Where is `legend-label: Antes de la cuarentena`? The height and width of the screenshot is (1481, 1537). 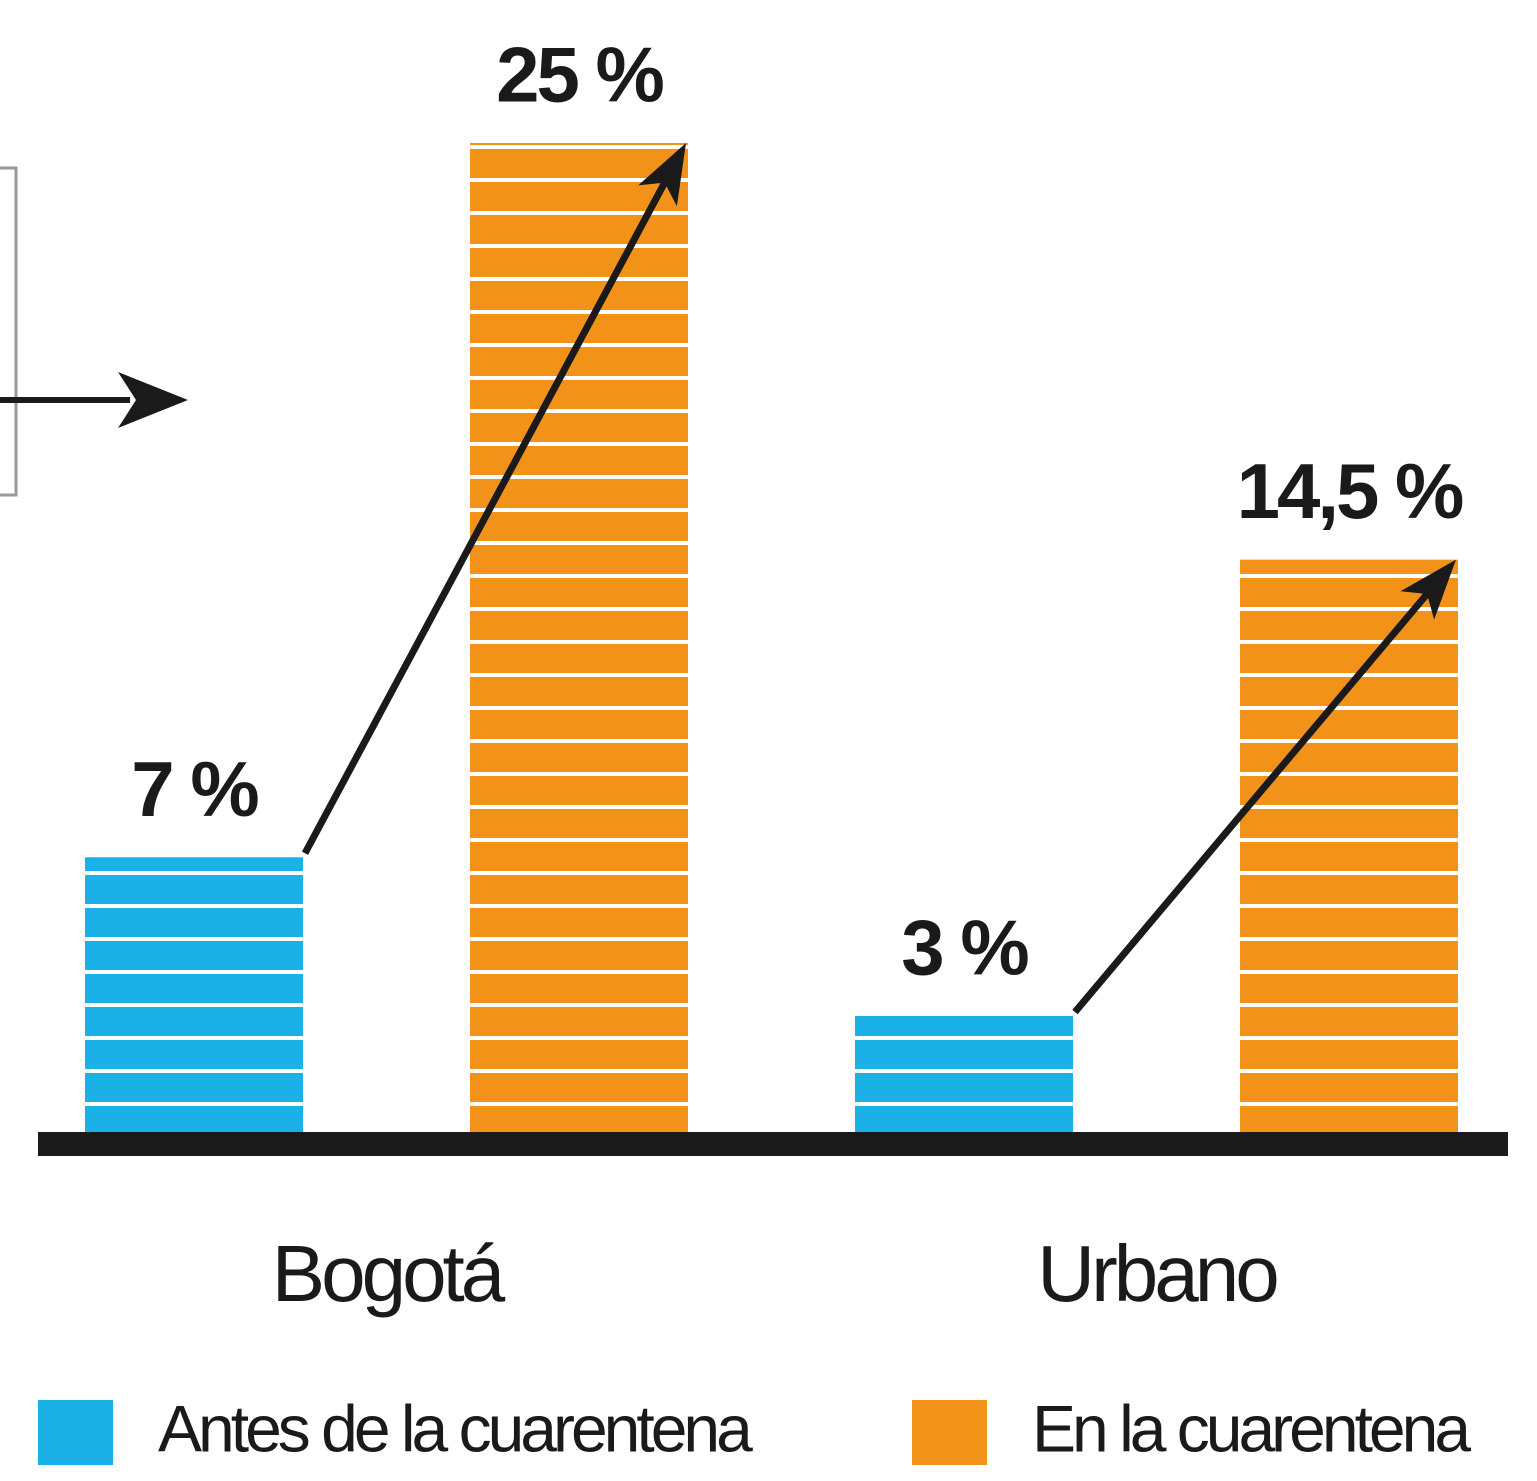 legend-label: Antes de la cuarentena is located at coordinates (455, 1428).